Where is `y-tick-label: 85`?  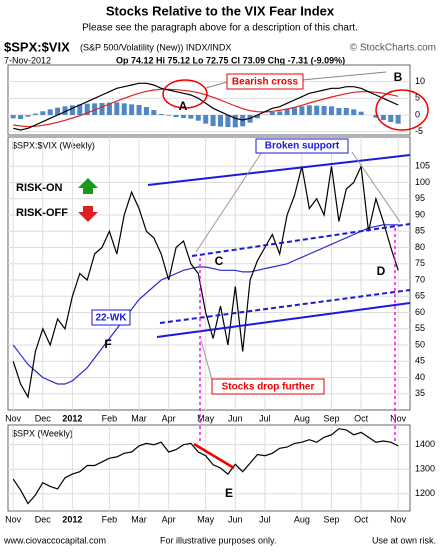 y-tick-label: 85 is located at coordinates (420, 231).